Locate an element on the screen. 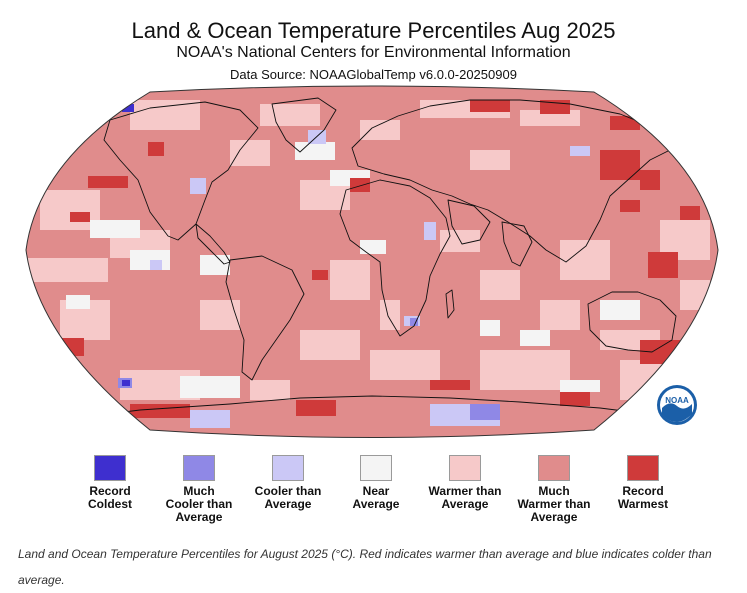  africa-outline is located at coordinates (395, 258).